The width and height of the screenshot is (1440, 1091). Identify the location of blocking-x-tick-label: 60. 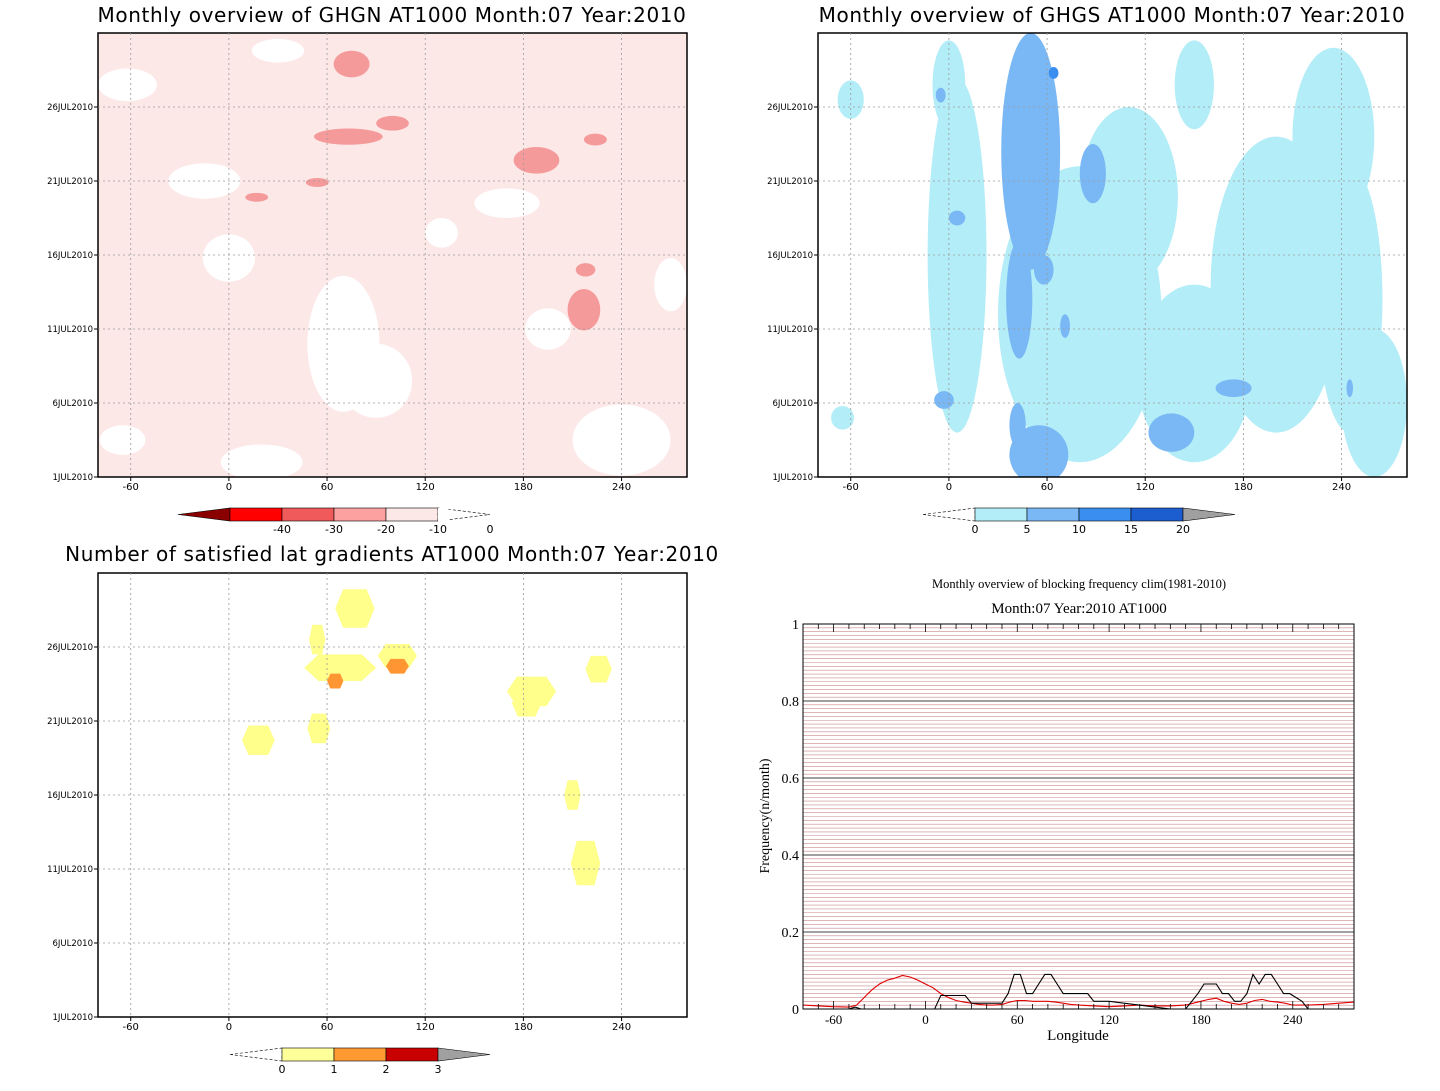
(1017, 1019).